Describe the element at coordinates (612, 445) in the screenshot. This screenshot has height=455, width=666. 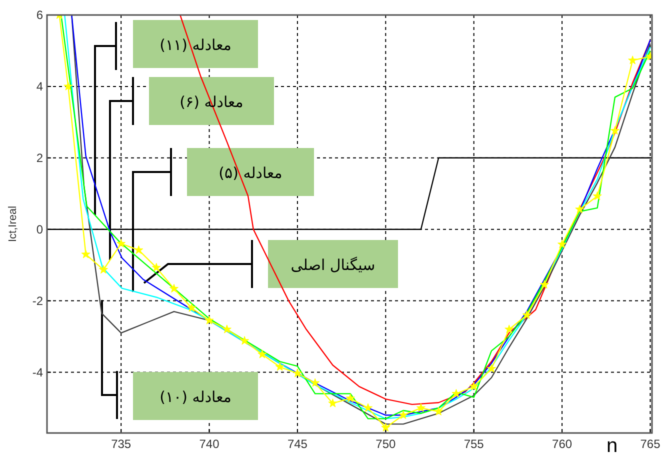
I see `x-axis-title: n` at that location.